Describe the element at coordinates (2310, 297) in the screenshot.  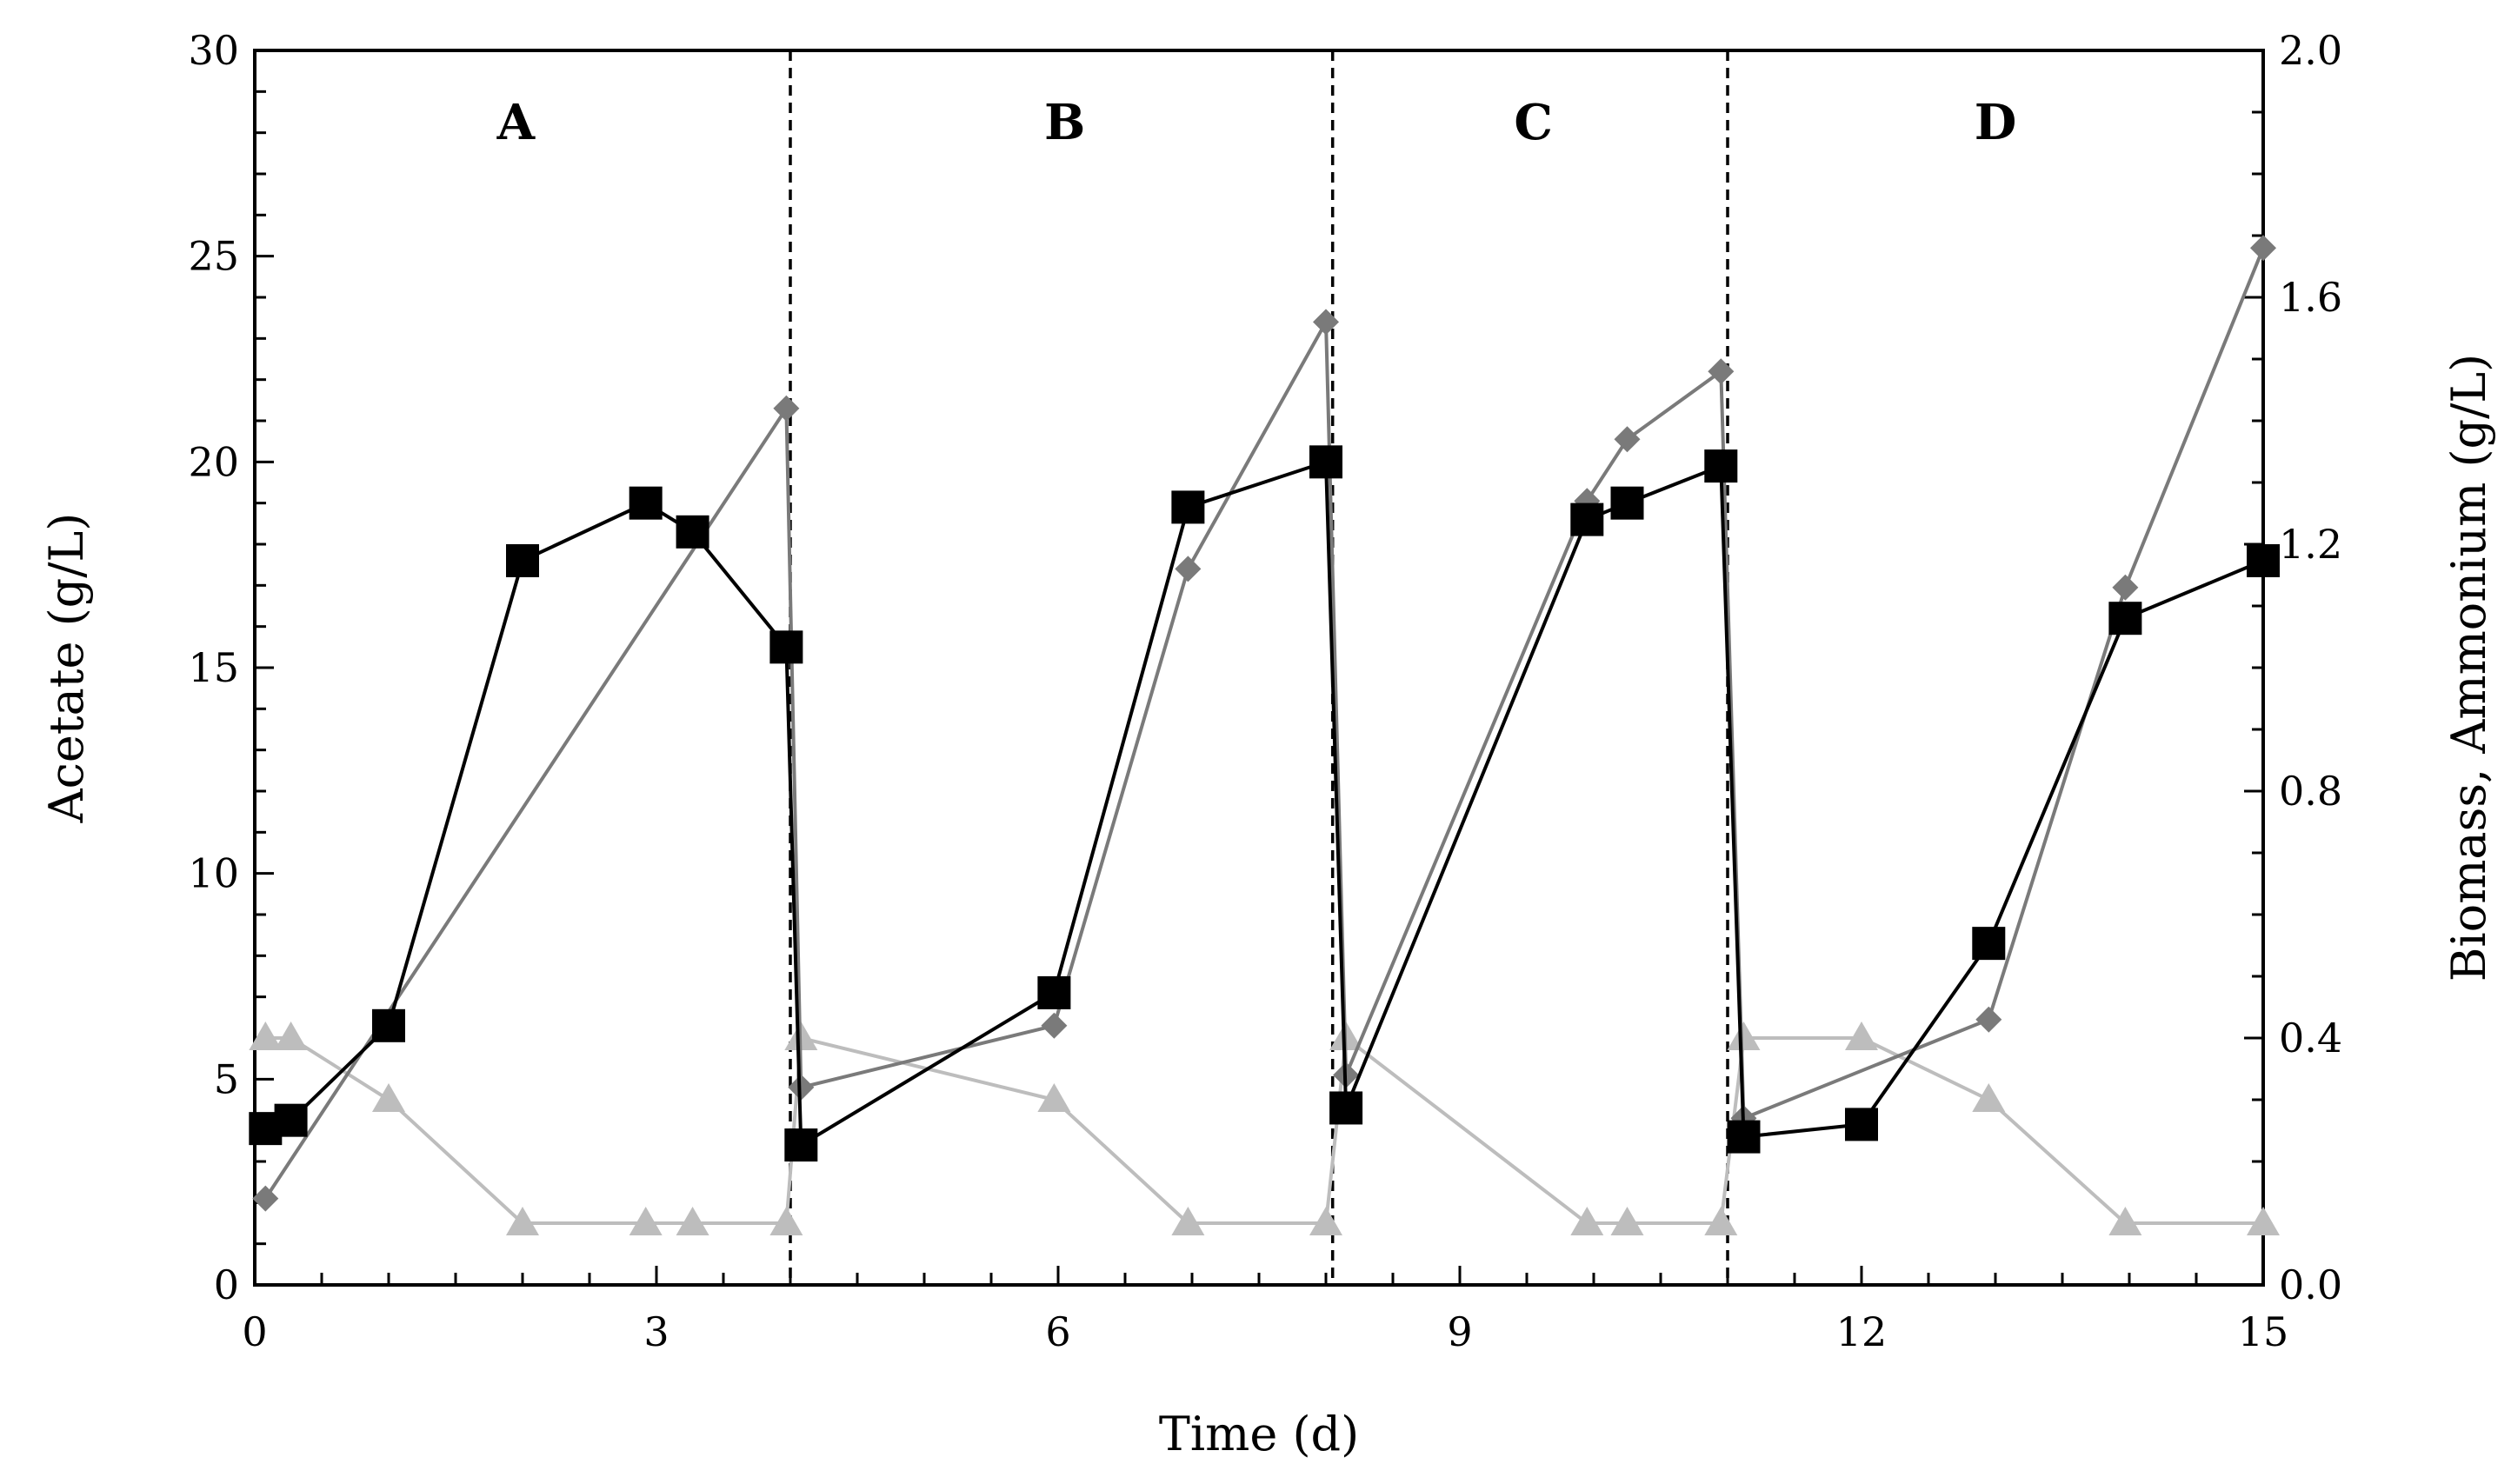
I see `y2-tick-label: 1.6` at that location.